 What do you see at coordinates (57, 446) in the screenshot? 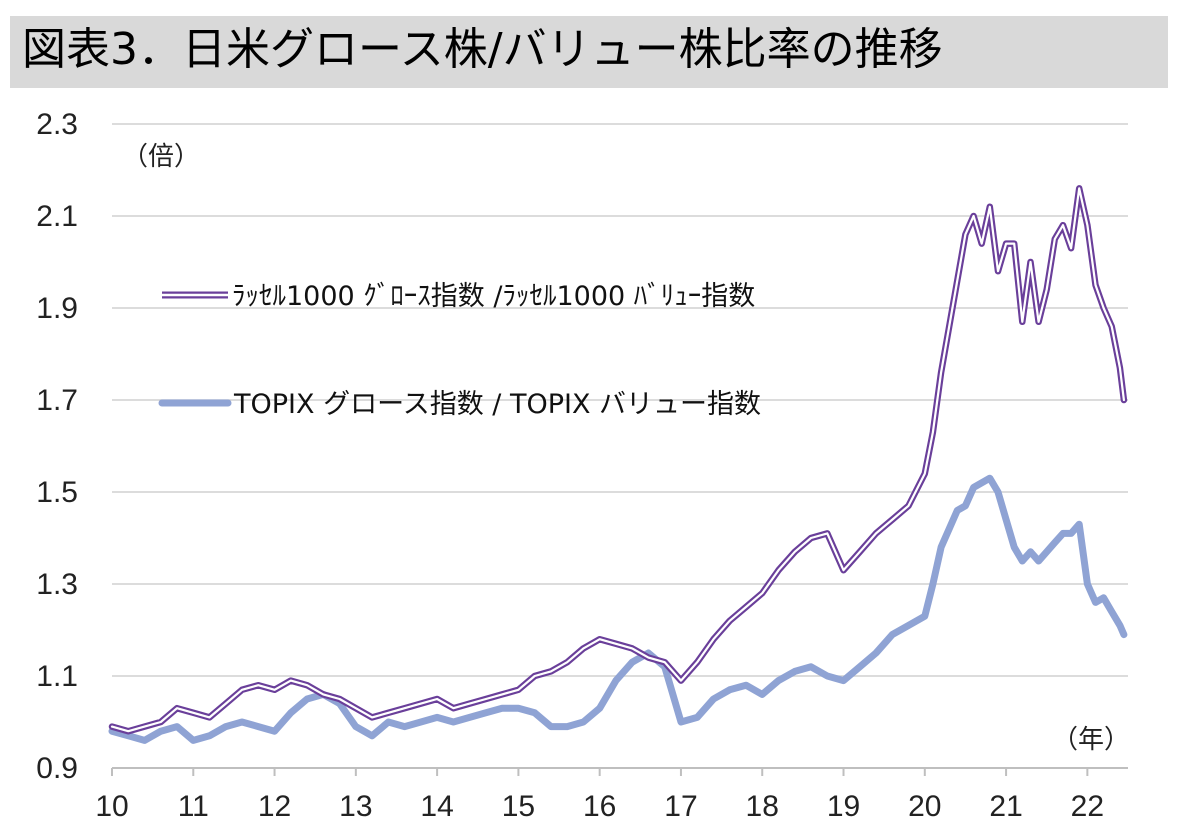
I see `y-tick-labels: 0.9 1.1 1.3 1.5 1.7 1.9 2.1 2.3` at bounding box center [57, 446].